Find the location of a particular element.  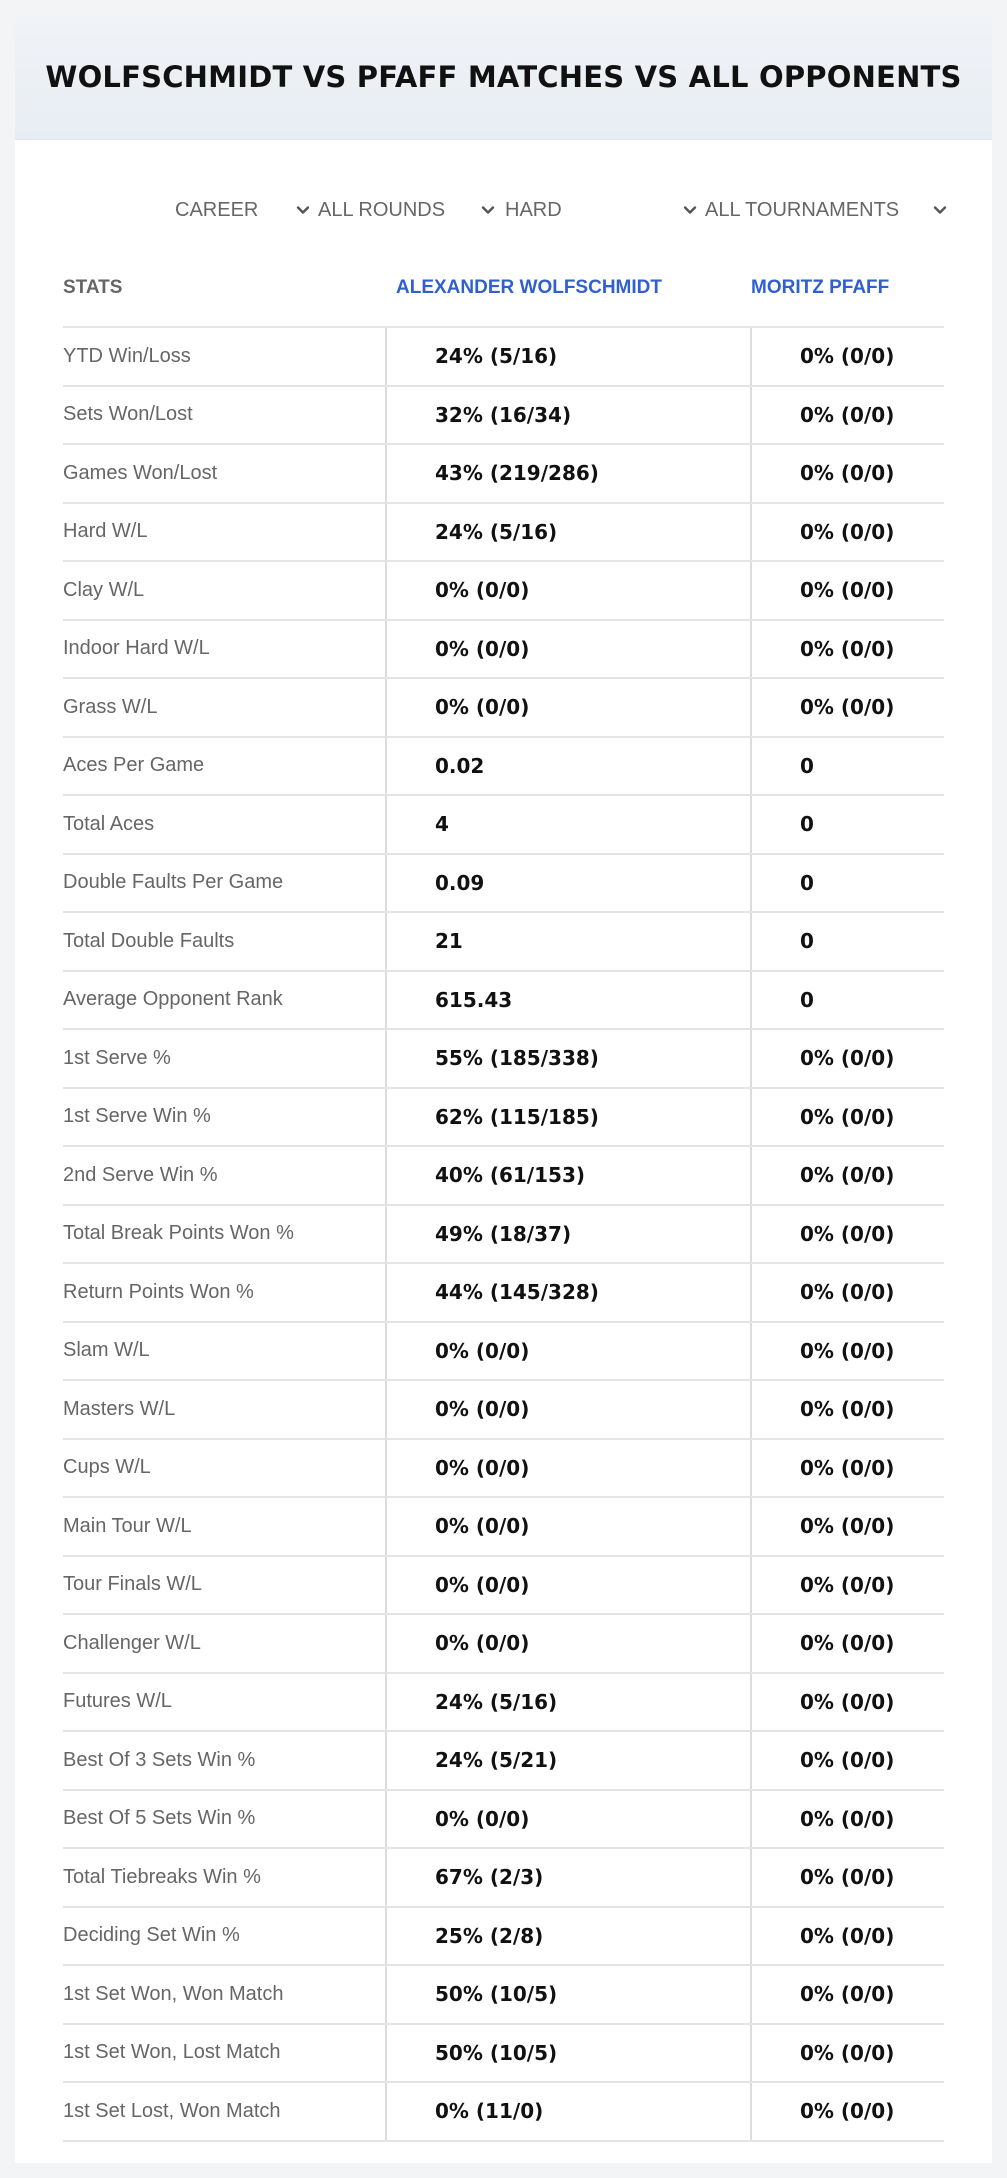

stat-label: Grass W/L is located at coordinates (224, 708).